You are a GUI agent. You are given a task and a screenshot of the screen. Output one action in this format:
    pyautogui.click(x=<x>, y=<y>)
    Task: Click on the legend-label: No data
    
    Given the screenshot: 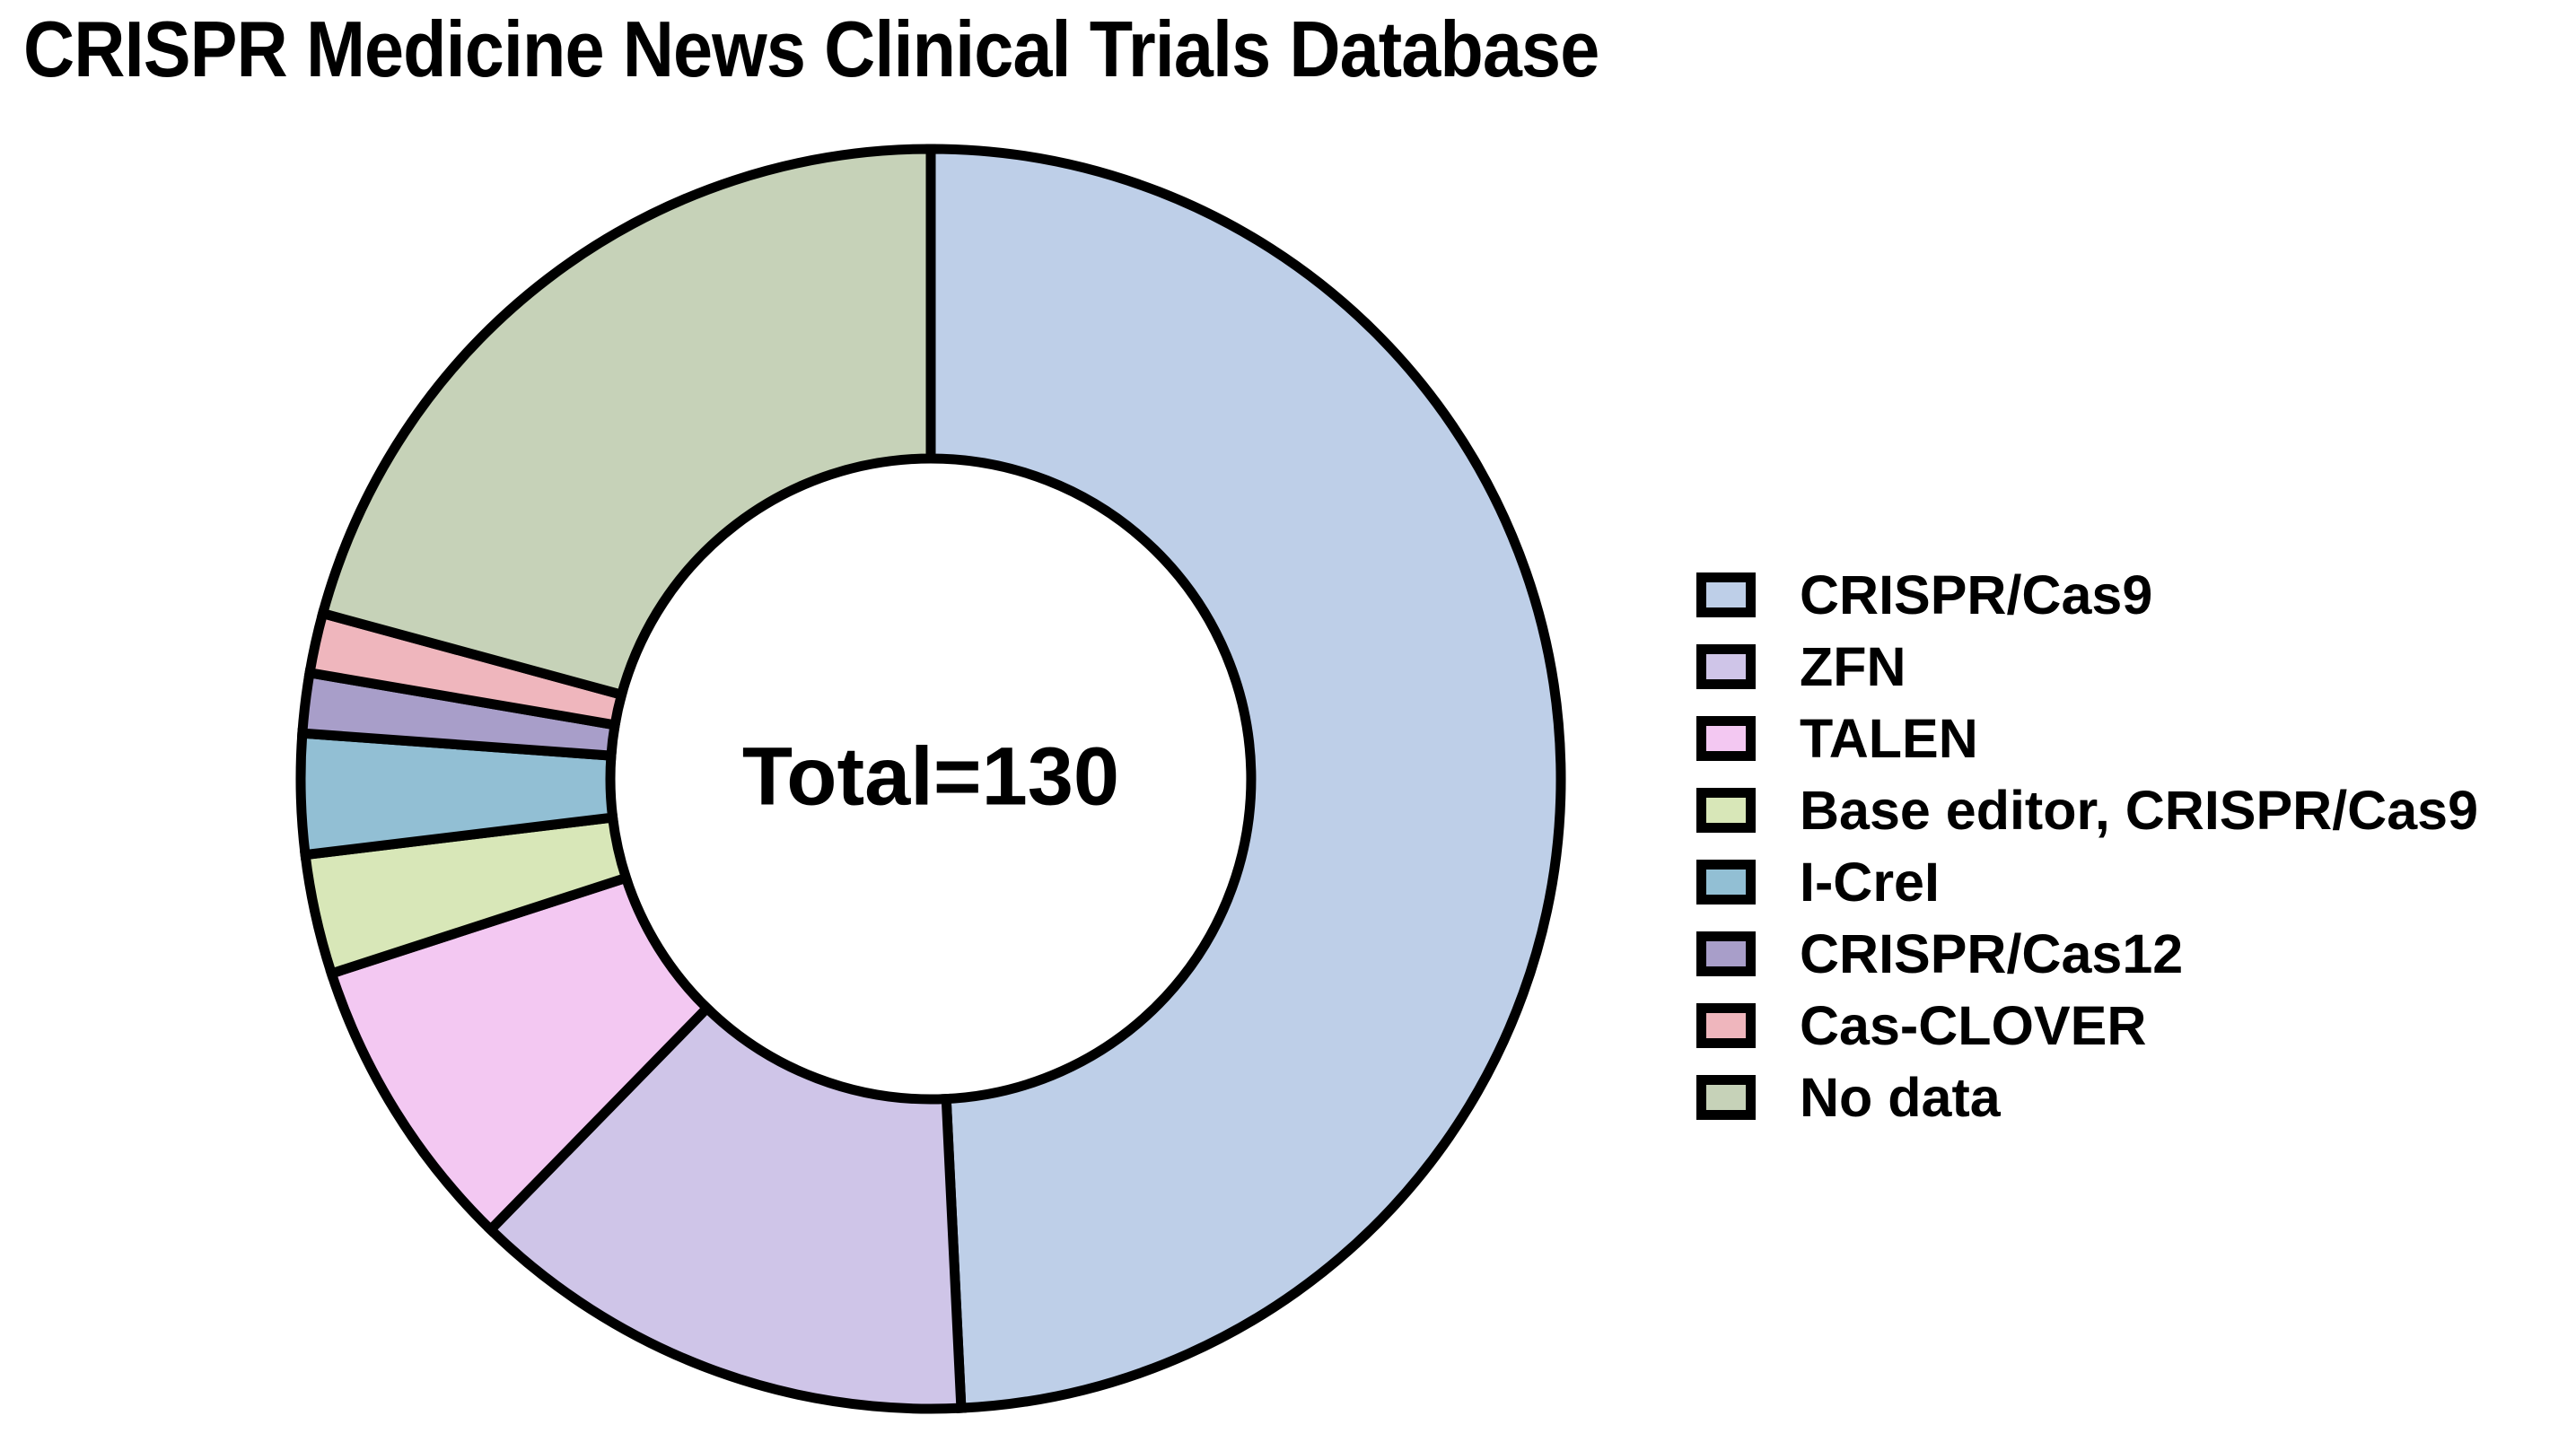 What is the action you would take?
    pyautogui.click(x=1900, y=1097)
    